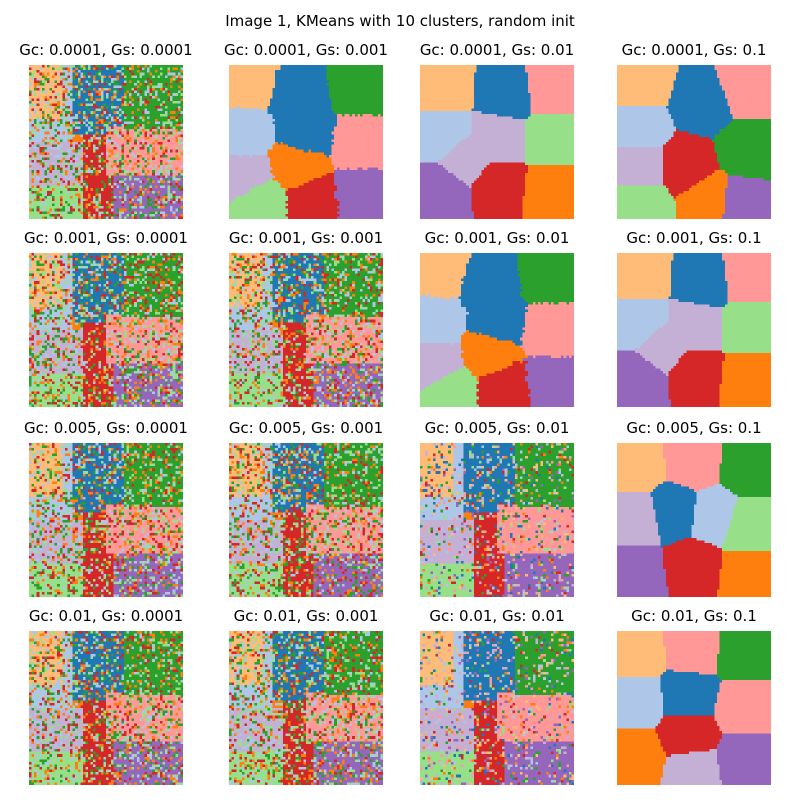 The height and width of the screenshot is (800, 800). I want to click on segmentation-panel: Gc: 0.0001, Gs: 0.001, so click(306, 130).